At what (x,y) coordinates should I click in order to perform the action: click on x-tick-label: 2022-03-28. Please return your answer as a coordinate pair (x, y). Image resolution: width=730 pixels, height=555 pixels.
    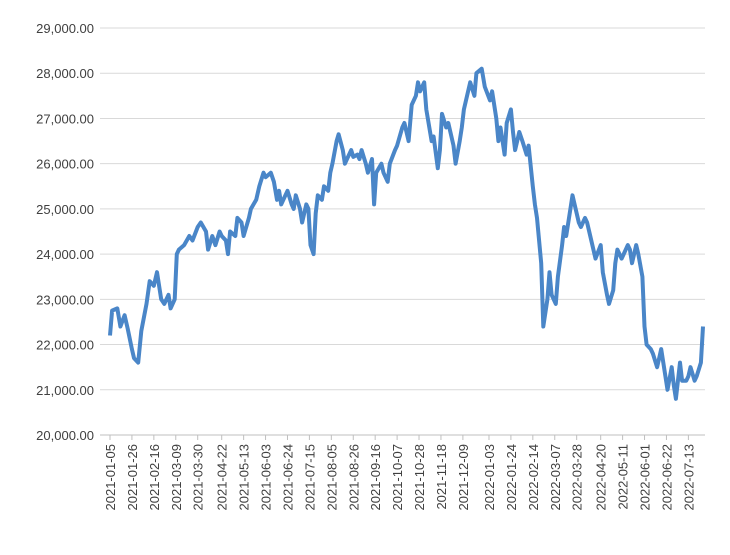
    Looking at the image, I should click on (577, 477).